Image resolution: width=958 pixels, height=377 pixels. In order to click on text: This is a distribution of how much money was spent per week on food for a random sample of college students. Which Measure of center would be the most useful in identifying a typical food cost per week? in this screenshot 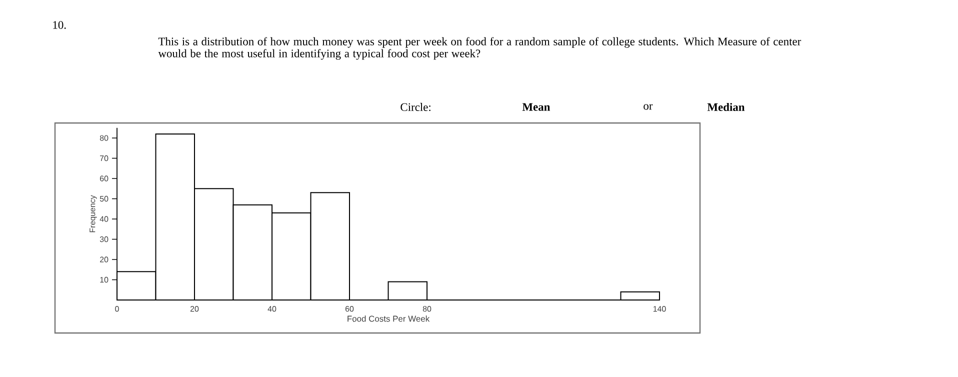, I will do `click(480, 48)`.